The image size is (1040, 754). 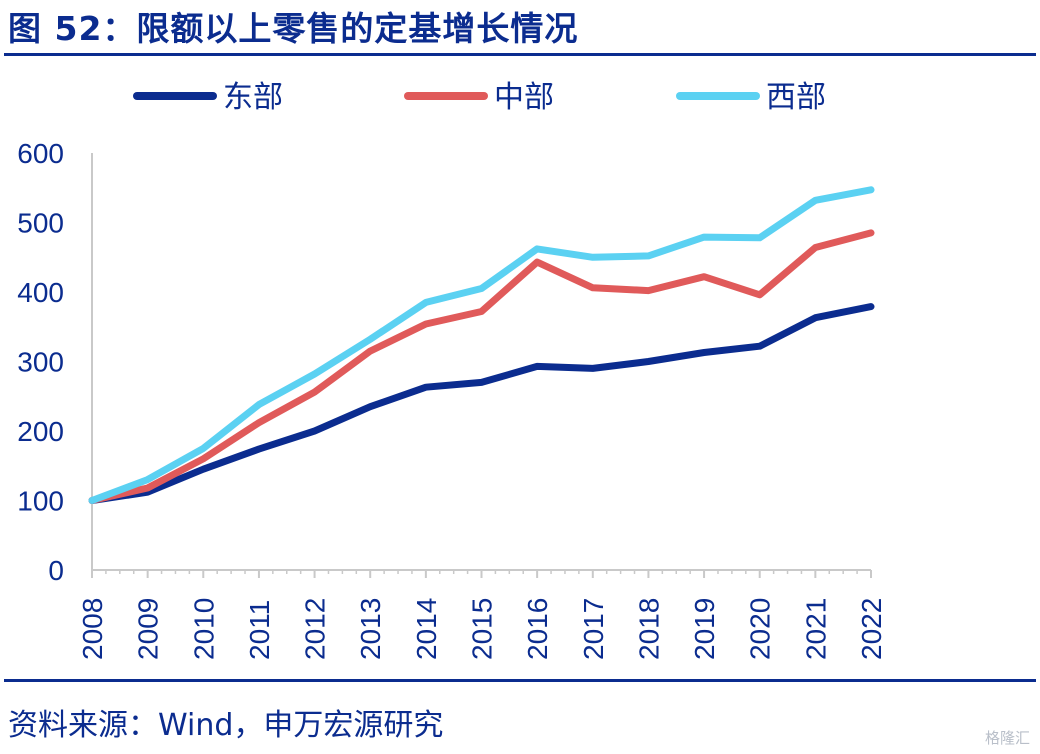 What do you see at coordinates (40, 501) in the screenshot?
I see `y-tick-label: 100` at bounding box center [40, 501].